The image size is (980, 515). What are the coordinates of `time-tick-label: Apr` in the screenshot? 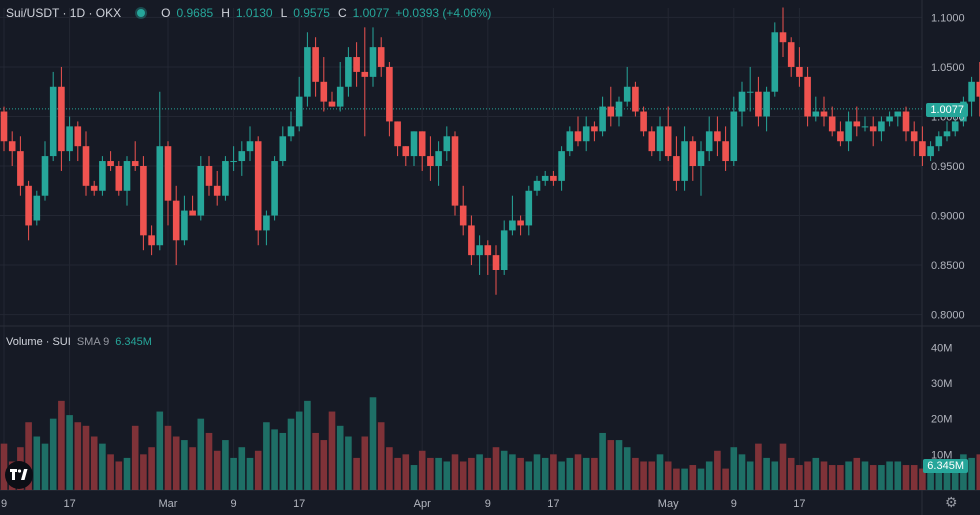 It's located at (422, 504).